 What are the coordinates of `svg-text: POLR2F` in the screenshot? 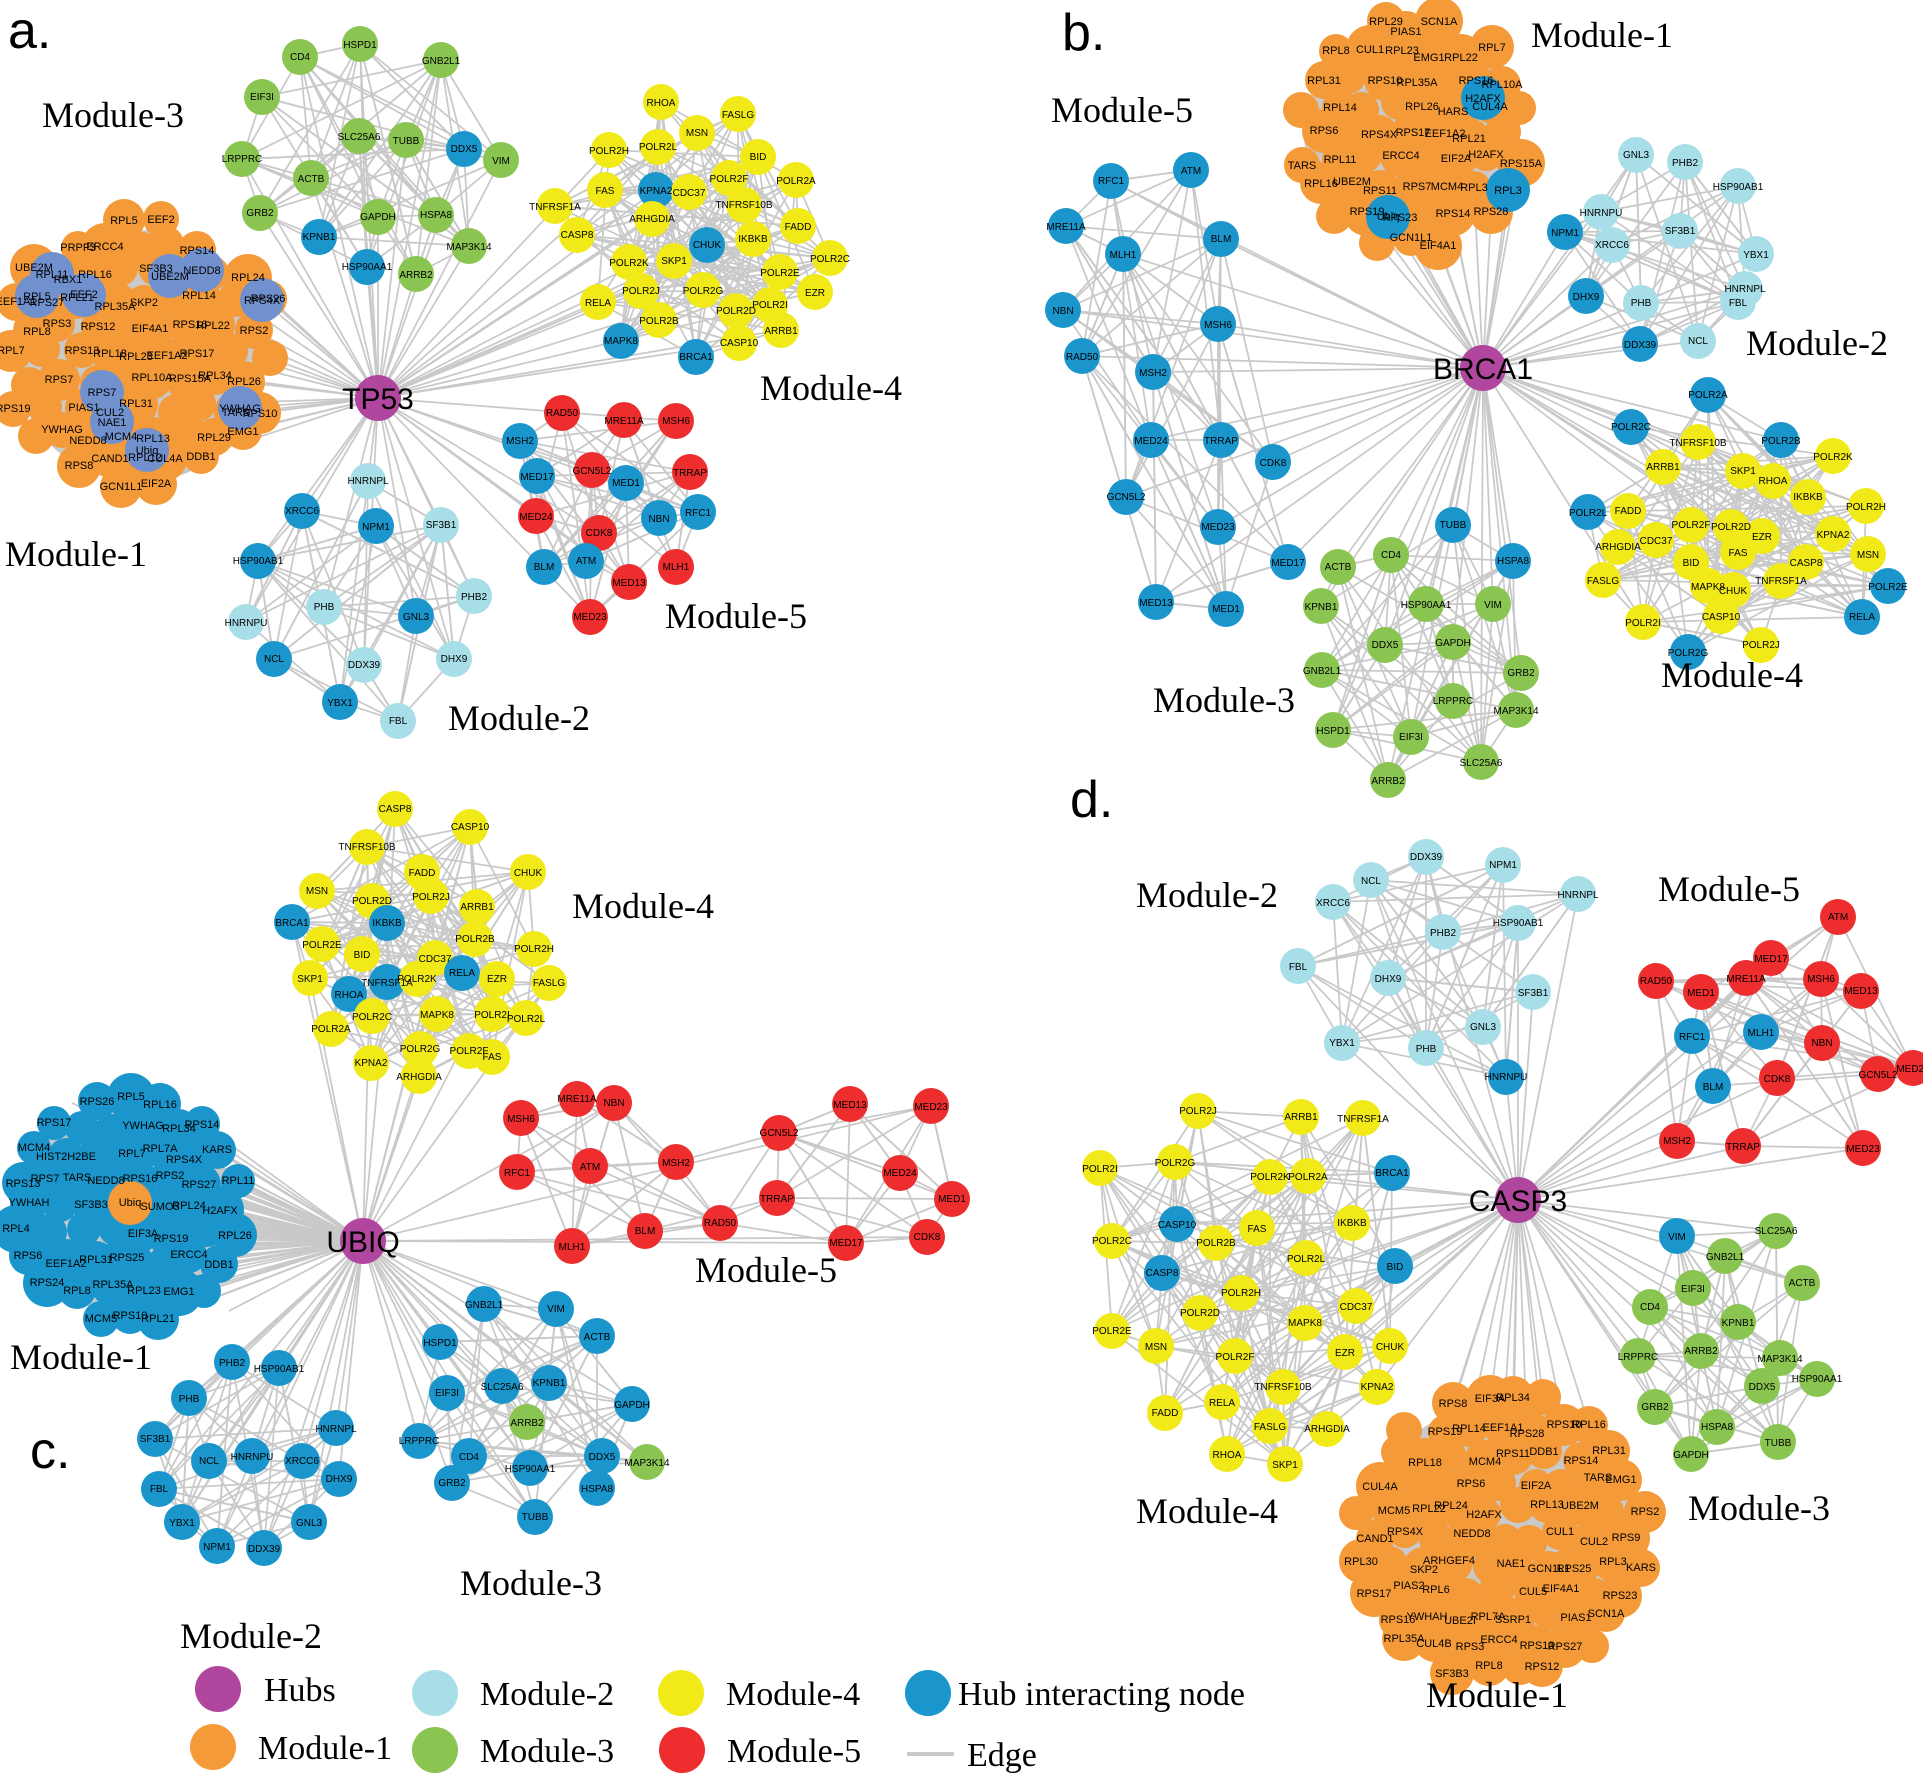 It's located at (1235, 1357).